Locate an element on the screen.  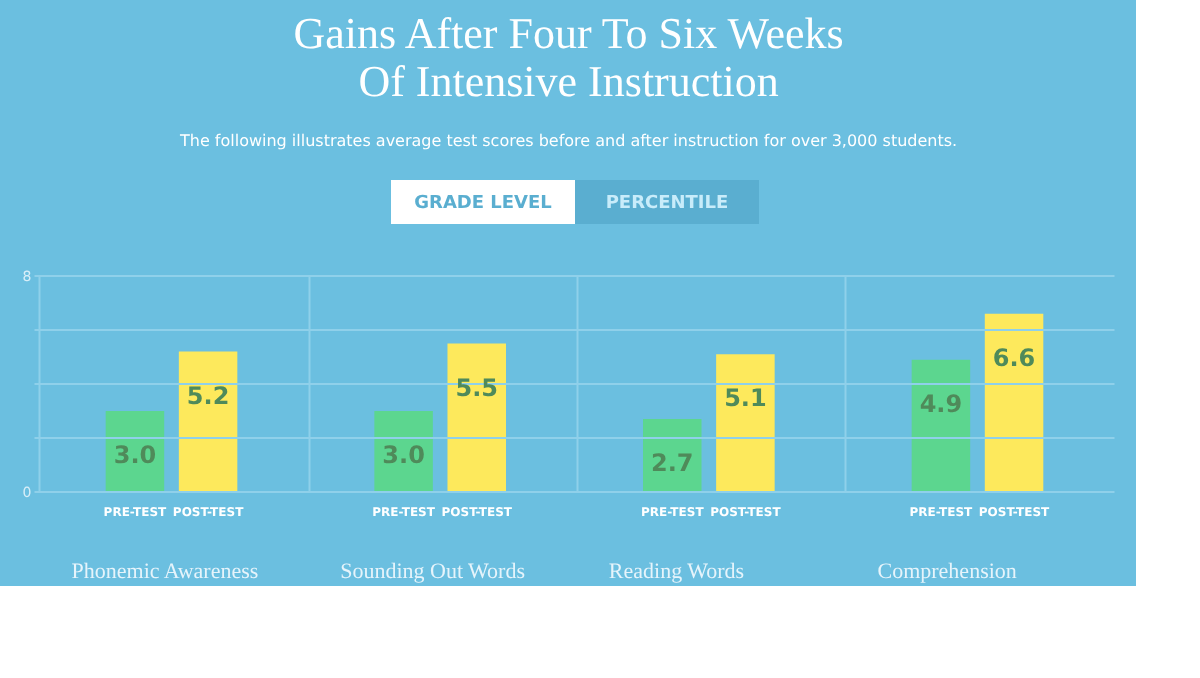
chart-subtitle: The following illustrates average test scores before and after instruction for over 3,000 students. is located at coordinates (567, 141).